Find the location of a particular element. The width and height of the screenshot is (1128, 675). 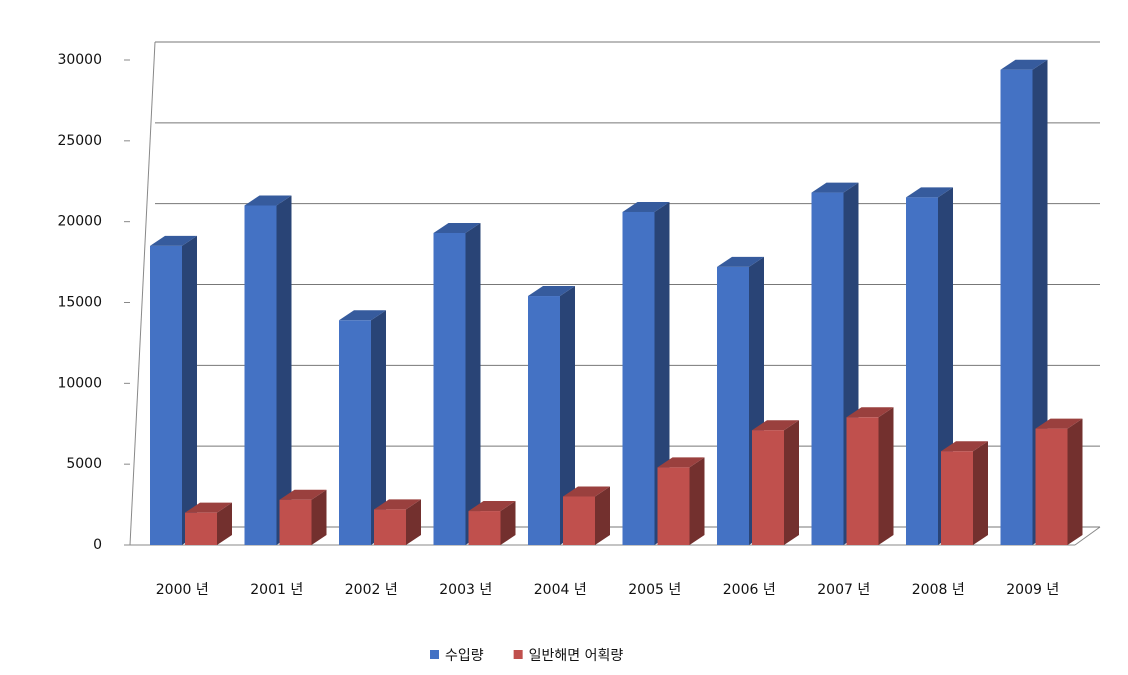

y-tick-label: 0 is located at coordinates (97, 545).